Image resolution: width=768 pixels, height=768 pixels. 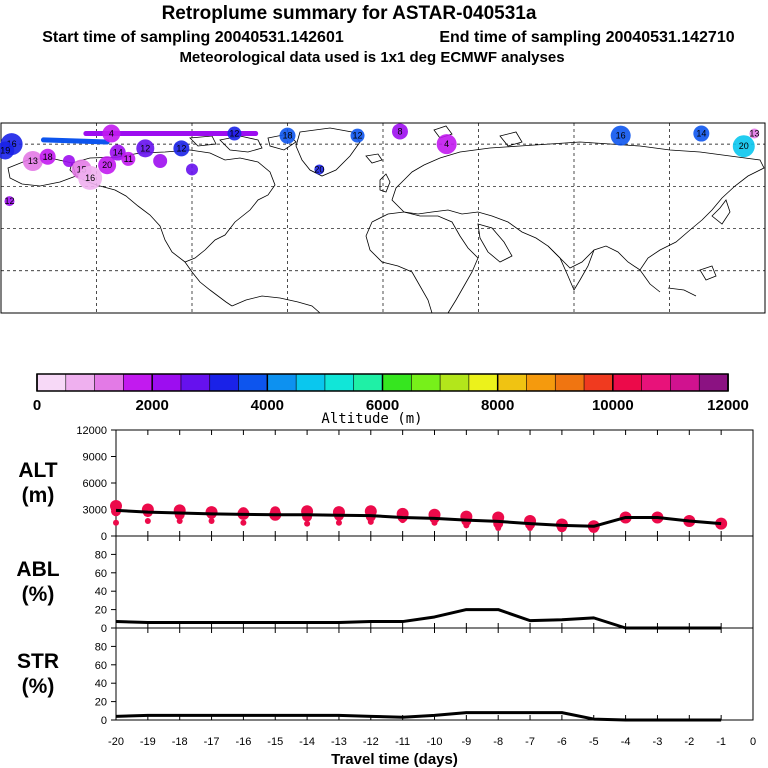 I want to click on colorbar-tick-label: 0, so click(x=37, y=405).